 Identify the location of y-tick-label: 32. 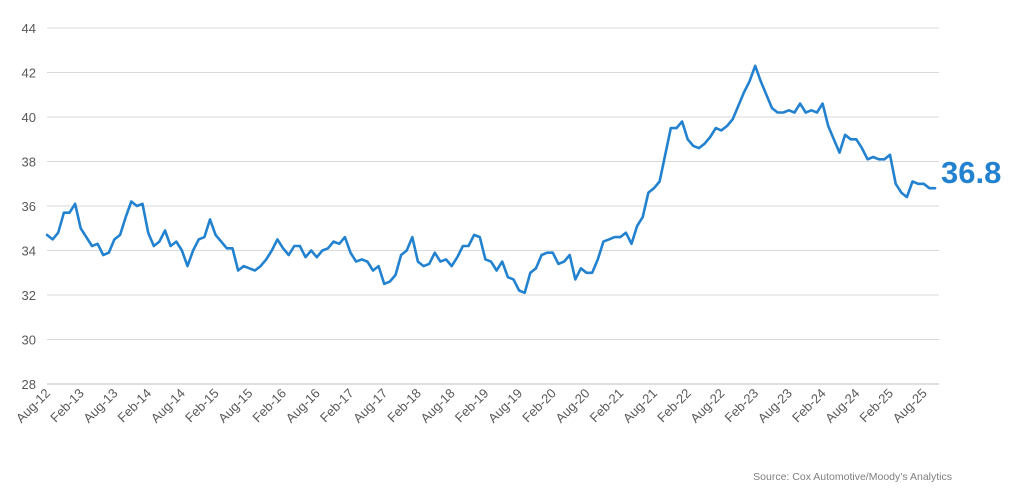
(29, 295).